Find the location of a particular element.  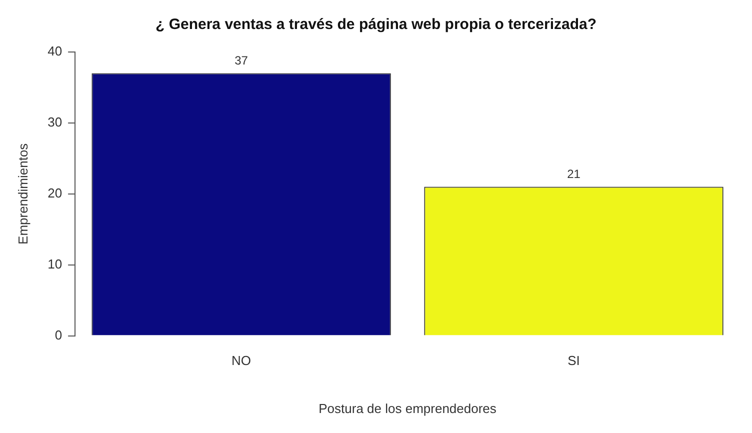

data-label: 37 is located at coordinates (241, 61).